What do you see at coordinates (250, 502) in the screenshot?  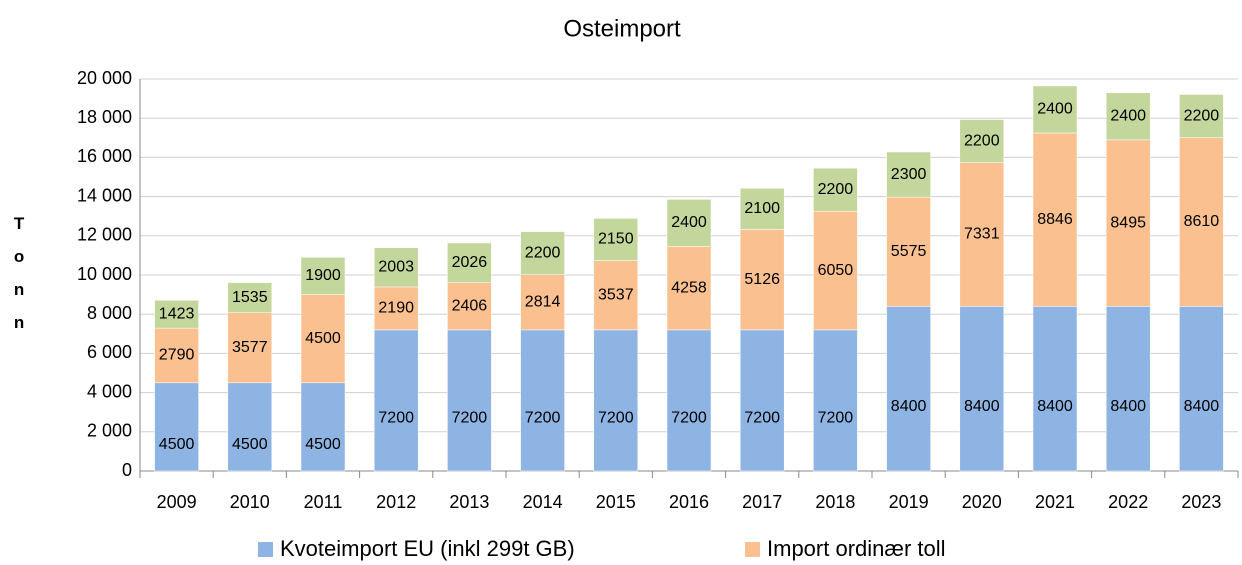 I see `x-tick-label: 2010` at bounding box center [250, 502].